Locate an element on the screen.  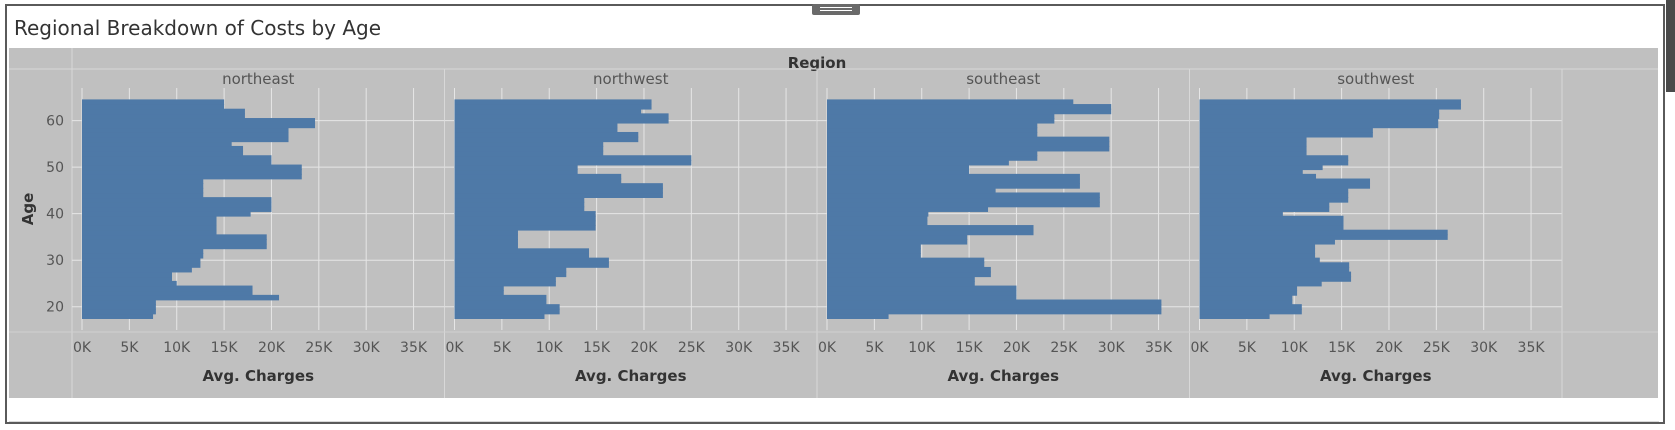
chart-title: Regional Breakdown of Costs by Age is located at coordinates (198, 28).